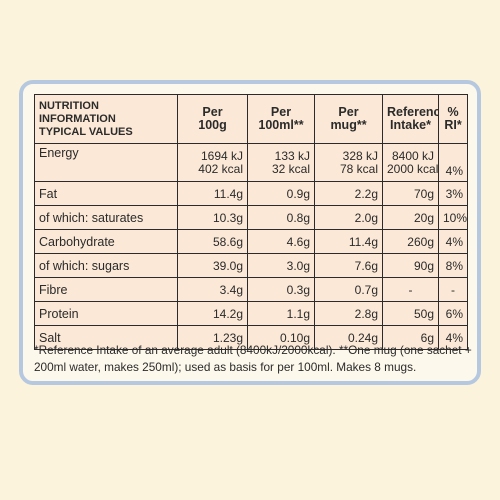 The width and height of the screenshot is (500, 500). I want to click on cell-reference-intake: 70g, so click(410, 193).